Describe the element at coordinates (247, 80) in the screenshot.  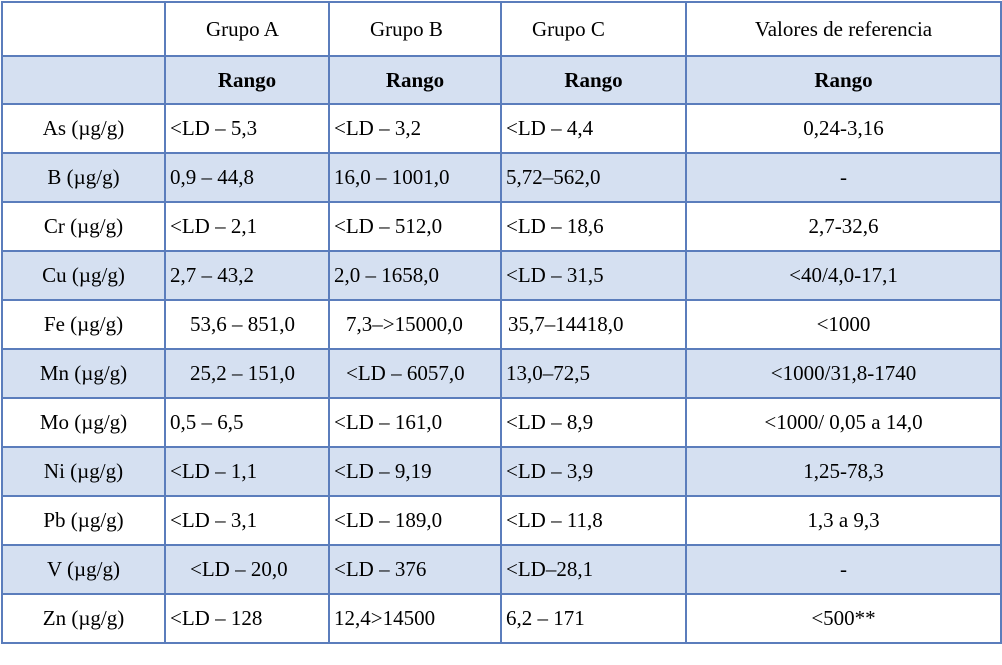
I see `subheader-rango-a: Rango` at that location.